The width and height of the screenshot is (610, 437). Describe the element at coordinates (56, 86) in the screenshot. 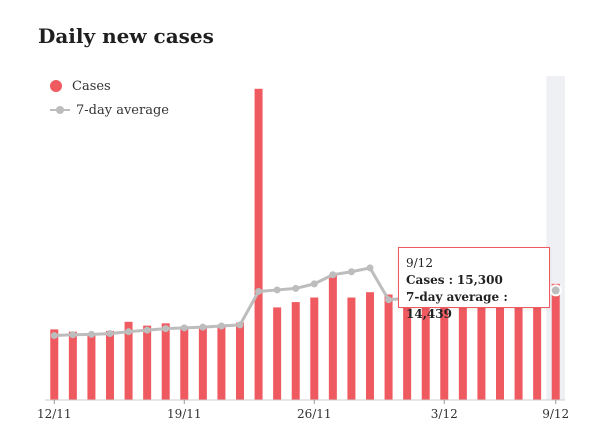

I see `cases-swatch-icon` at that location.